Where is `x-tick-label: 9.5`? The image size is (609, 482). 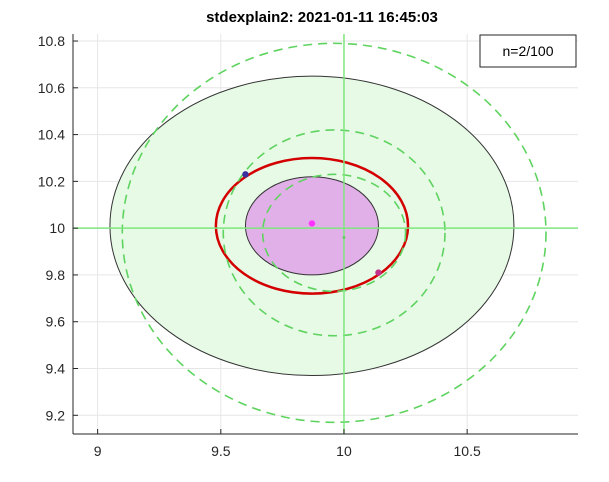 x-tick-label: 9.5 is located at coordinates (221, 451).